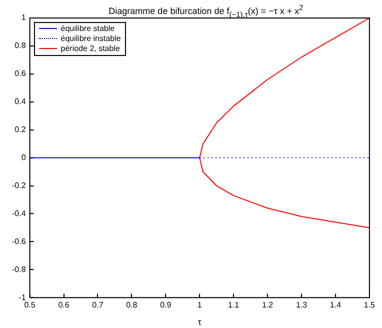 The width and height of the screenshot is (382, 328). Describe the element at coordinates (20, 45) in the screenshot. I see `y-tick-label: 0.8` at that location.